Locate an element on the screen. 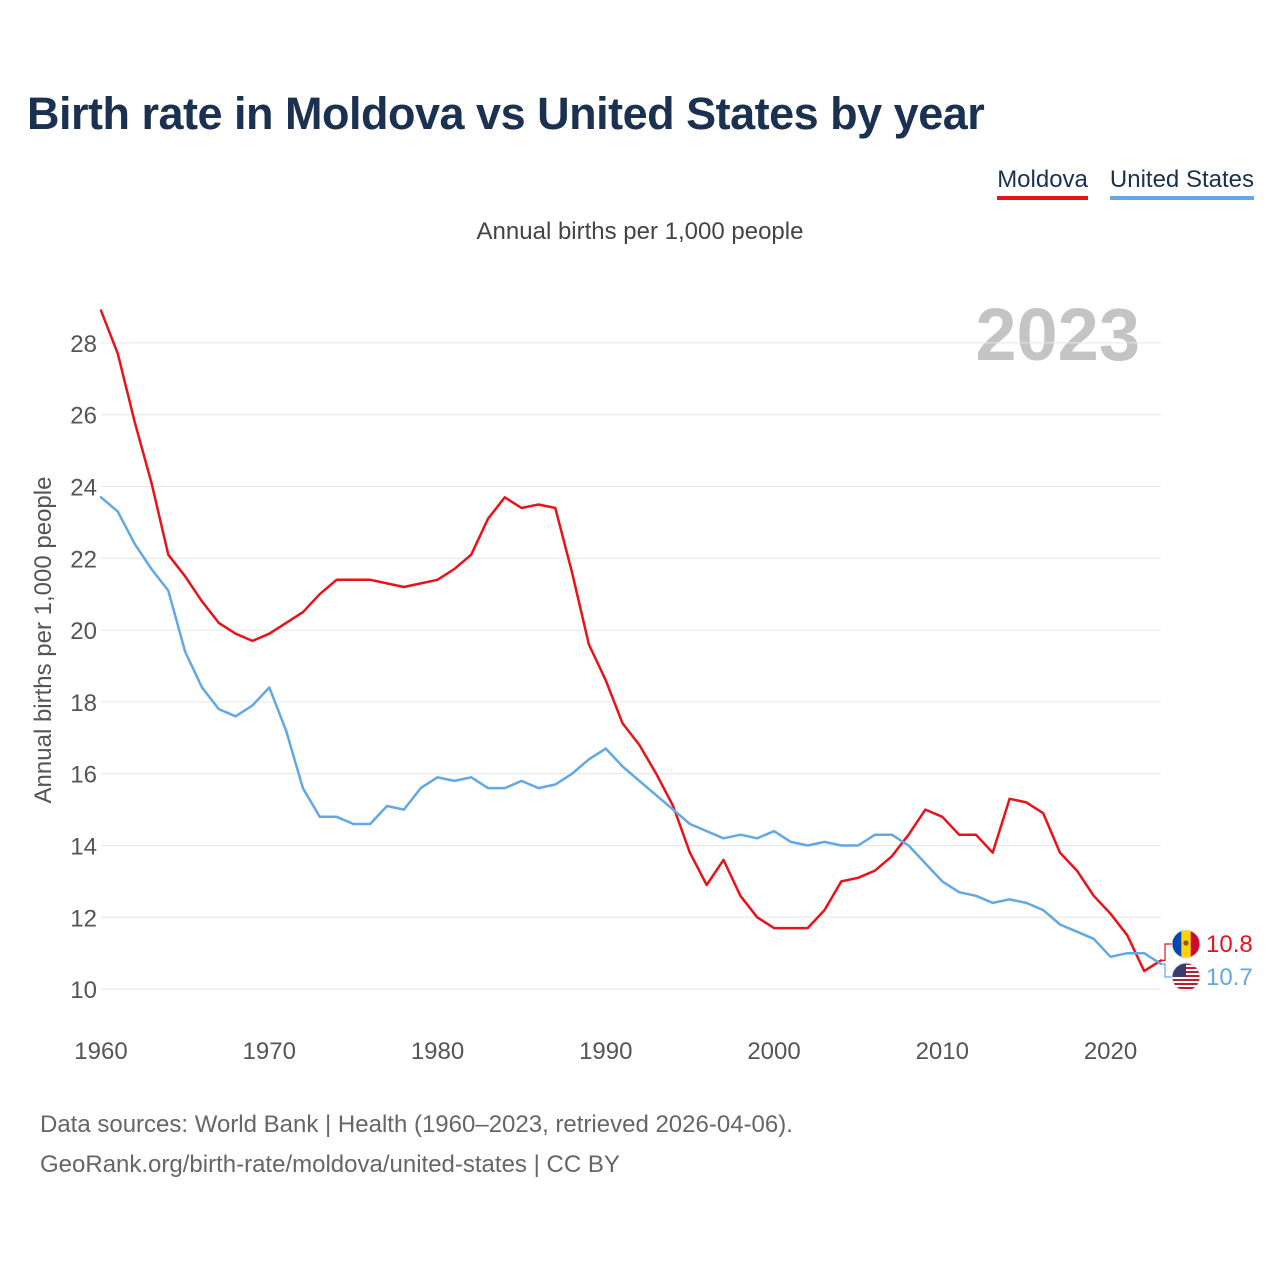 The height and width of the screenshot is (1280, 1280). moldova-flag-icon is located at coordinates (1186, 944).